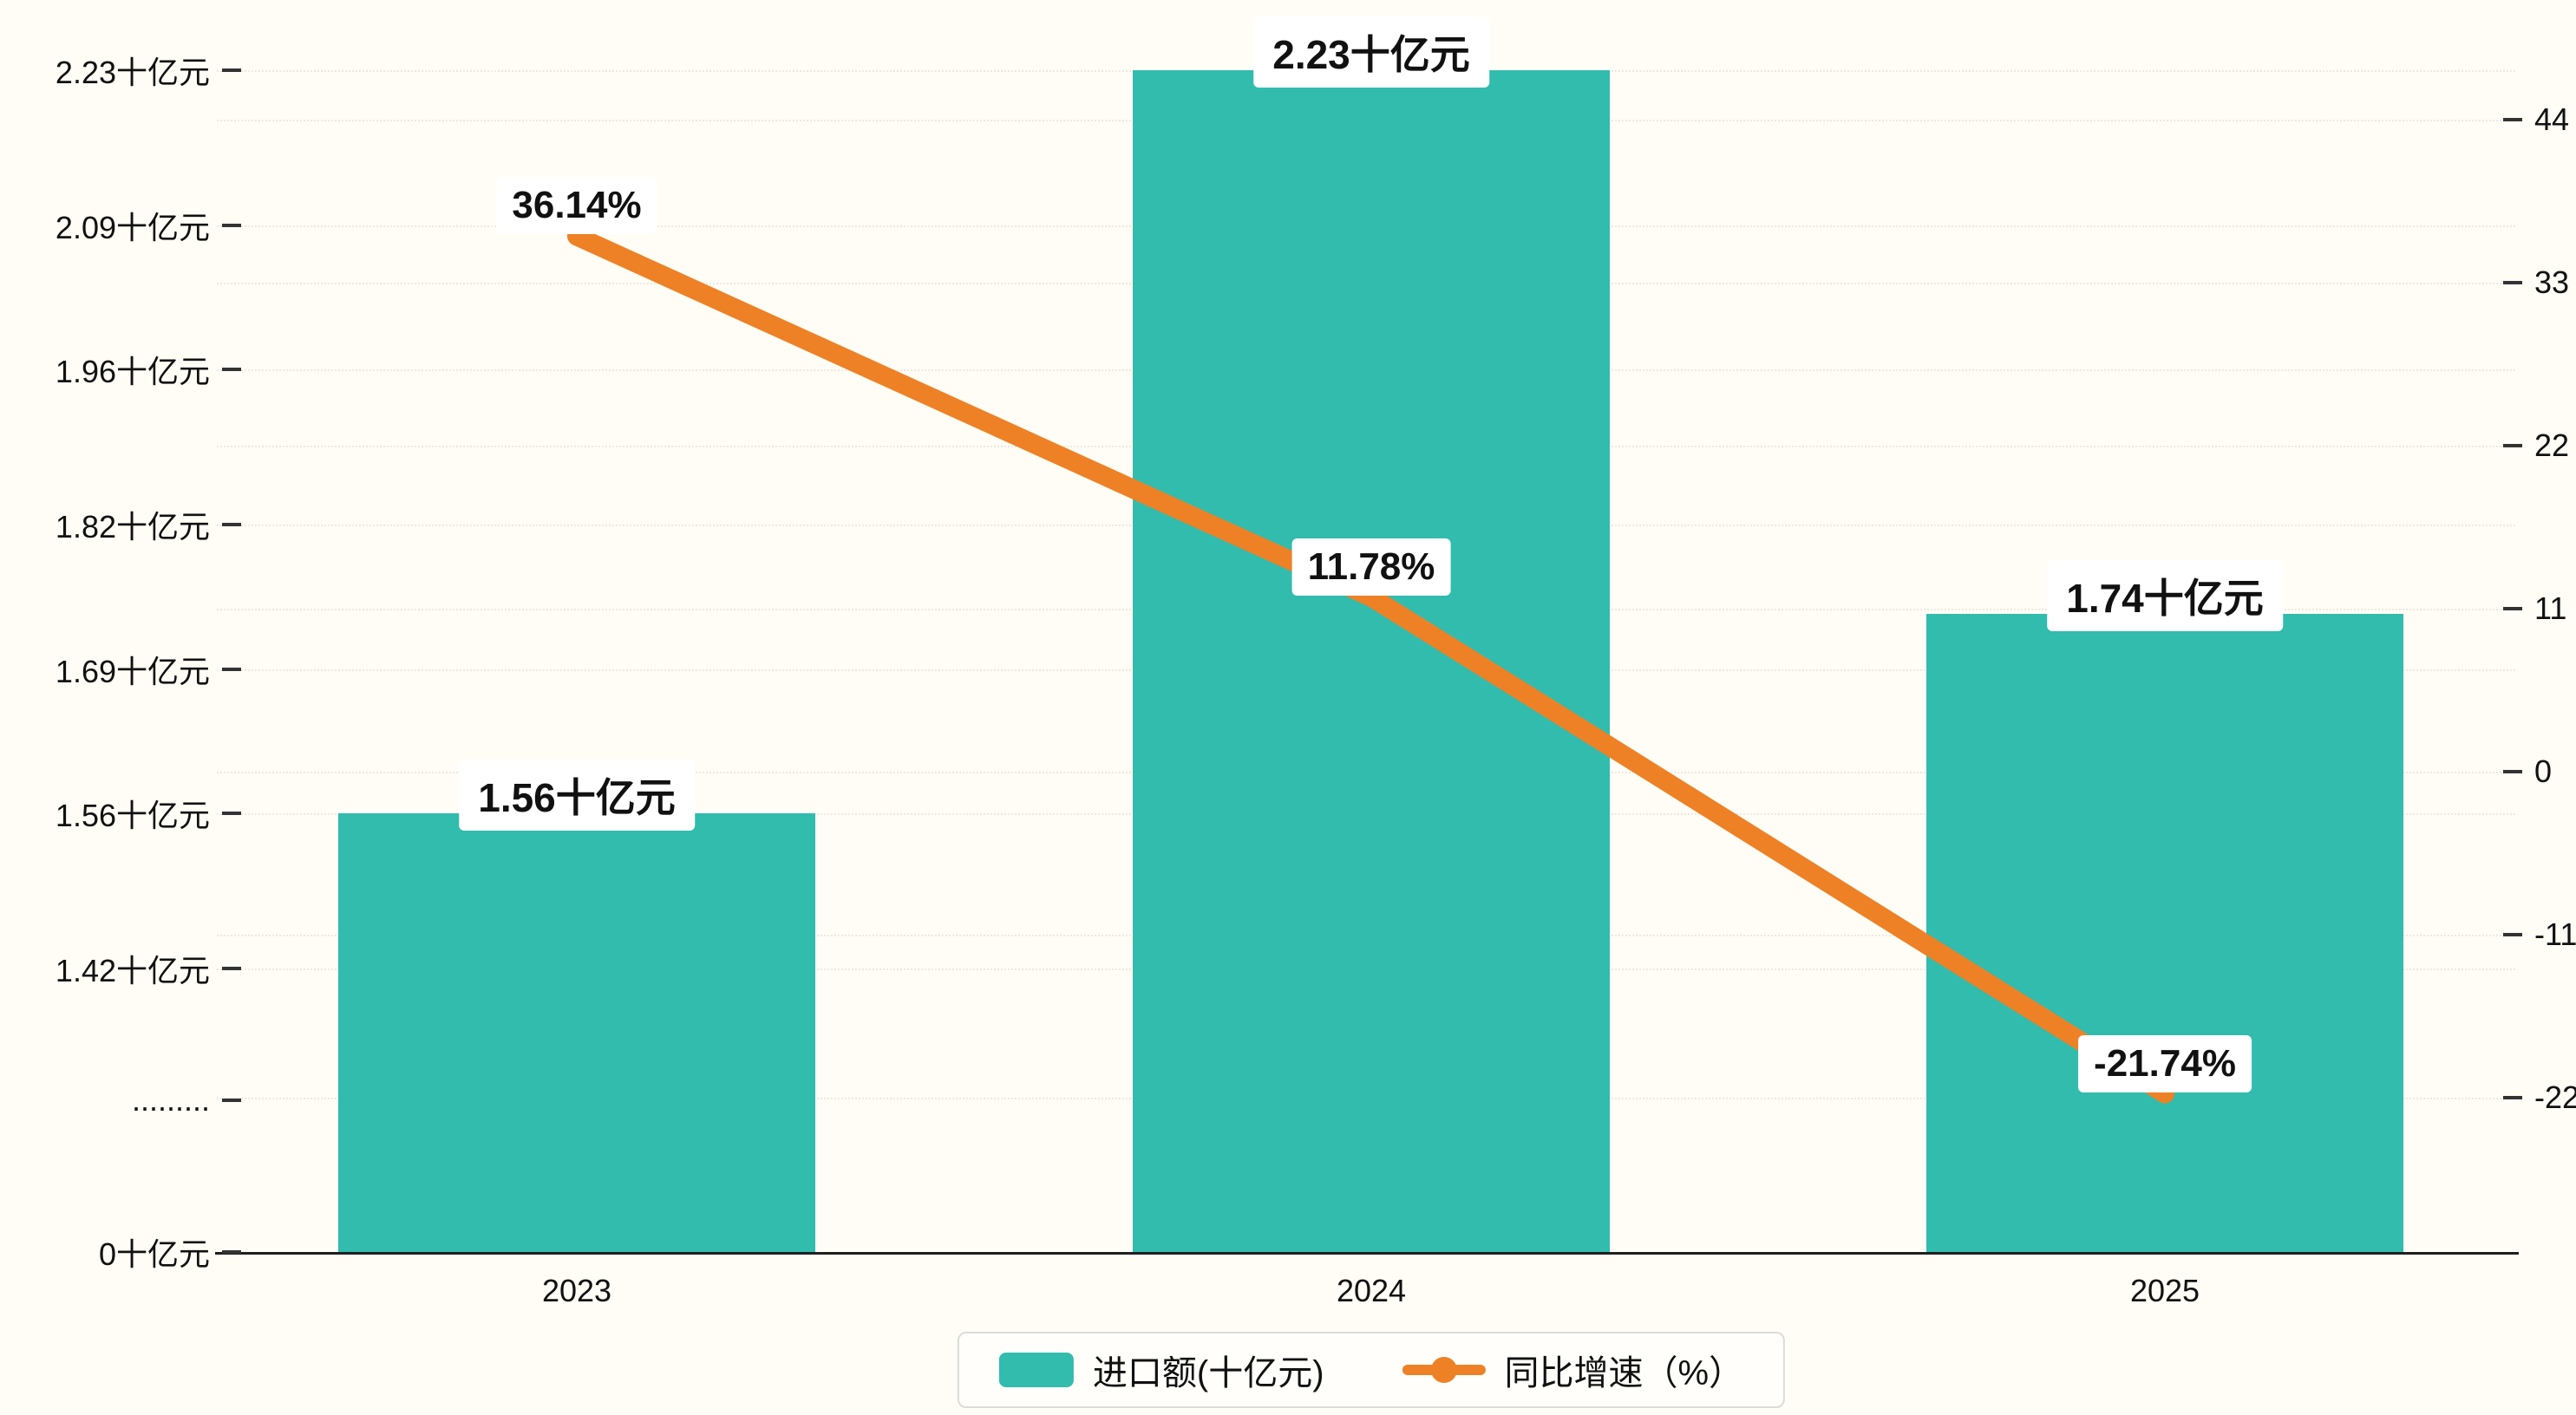  Describe the element at coordinates (2550, 608) in the screenshot. I see `right-axis-label: 11` at that location.